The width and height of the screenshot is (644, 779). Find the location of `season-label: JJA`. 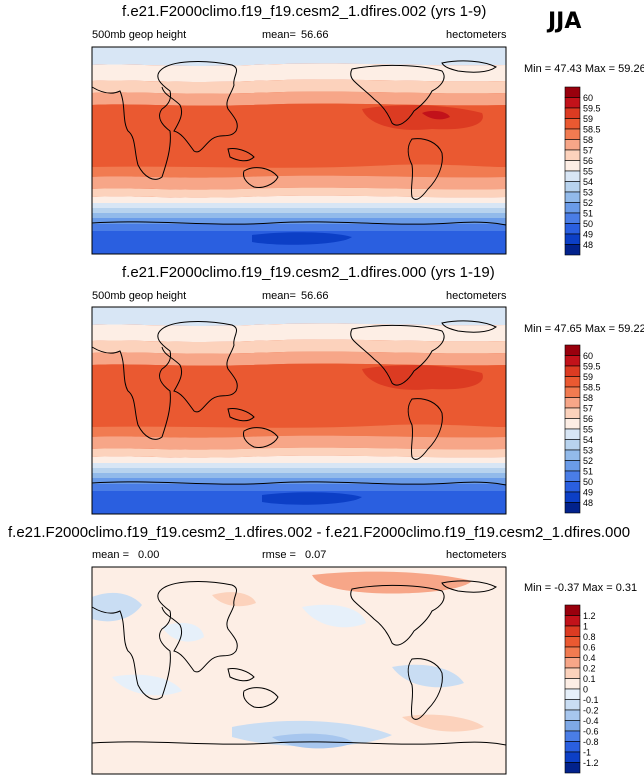

season-label: JJA is located at coordinates (565, 21).